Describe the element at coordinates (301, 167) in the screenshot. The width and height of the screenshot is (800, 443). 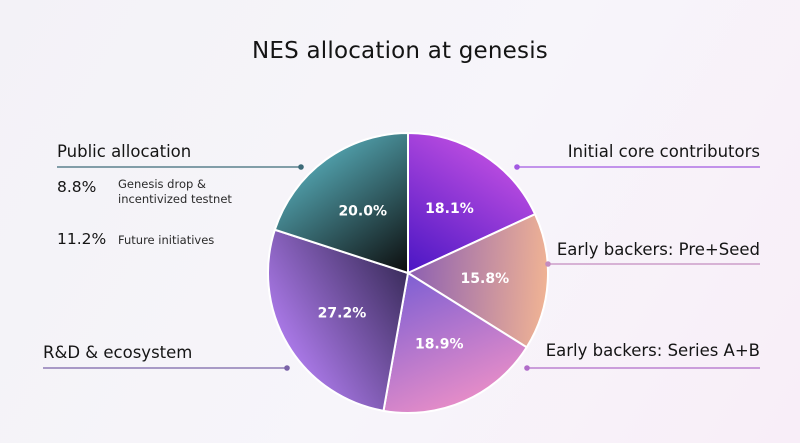
I see `leader-public-allocation-dot` at that location.